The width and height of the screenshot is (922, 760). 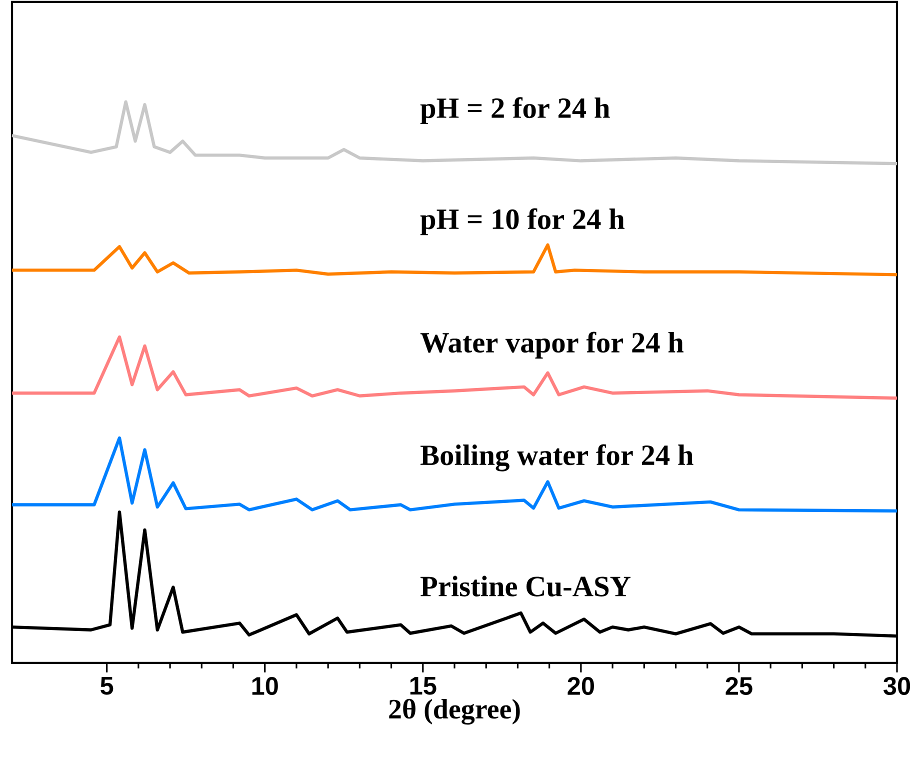 I want to click on x-tick-label: 15, so click(x=423, y=686).